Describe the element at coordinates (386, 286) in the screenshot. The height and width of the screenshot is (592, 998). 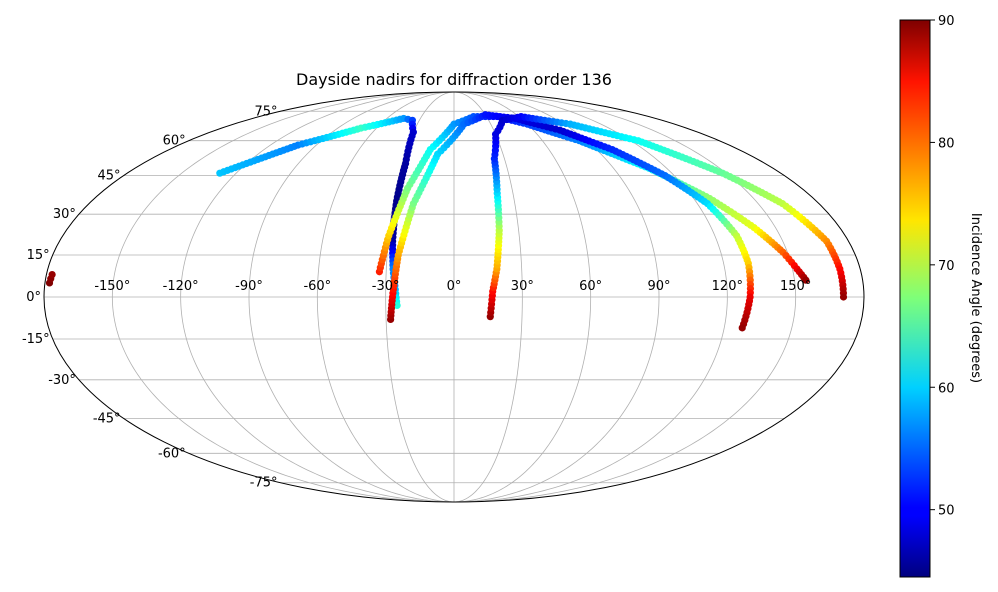
I see `longitude-tick-label: -30°` at that location.